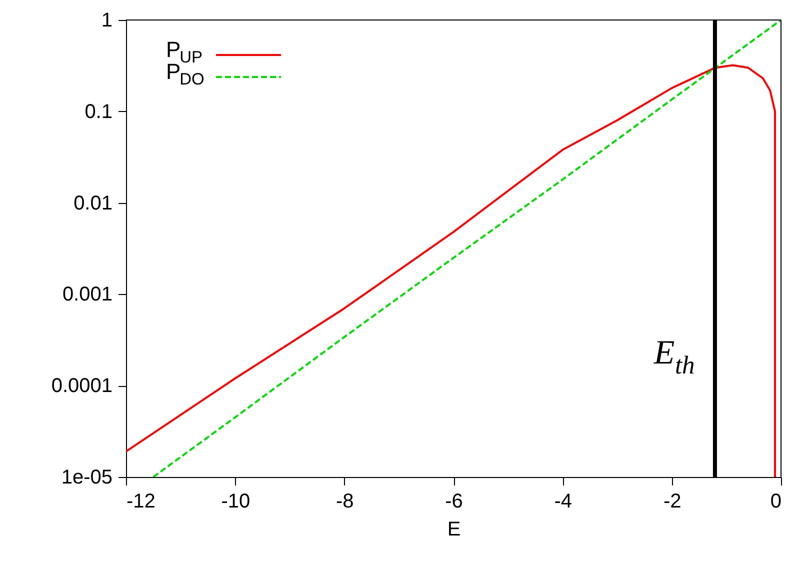 The image size is (793, 565). What do you see at coordinates (345, 501) in the screenshot?
I see `x-tick-label: -8` at bounding box center [345, 501].